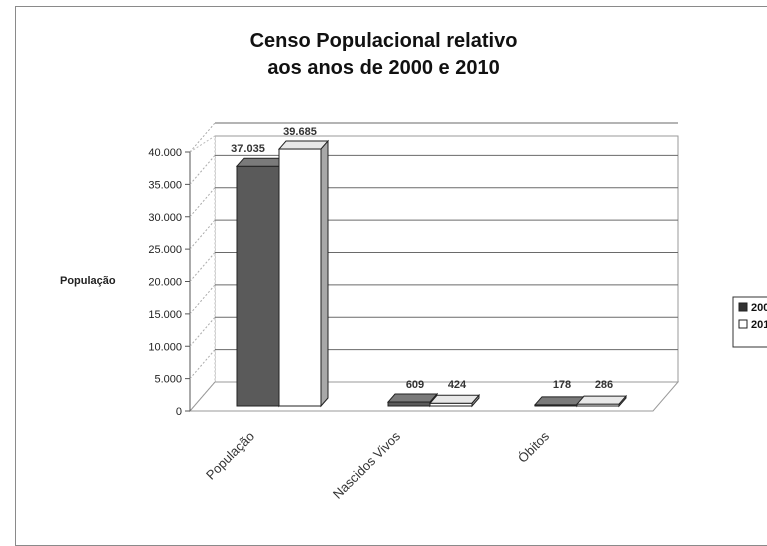 The height and width of the screenshot is (546, 767). I want to click on data-label: 286, so click(604, 385).